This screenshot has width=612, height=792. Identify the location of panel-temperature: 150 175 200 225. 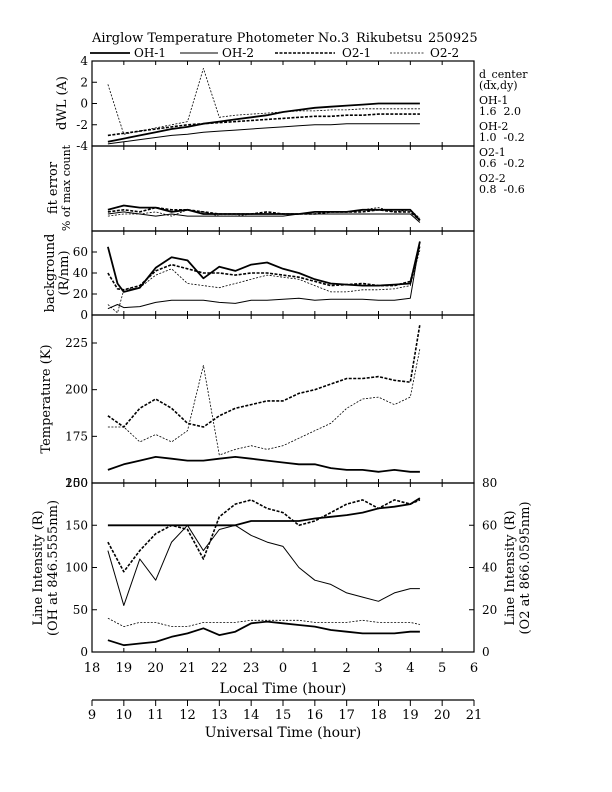
(270, 402).